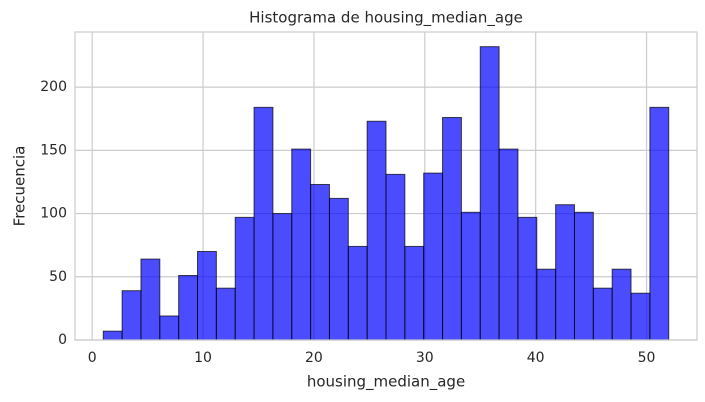  Describe the element at coordinates (425, 358) in the screenshot. I see `x-tick-label: 30` at that location.